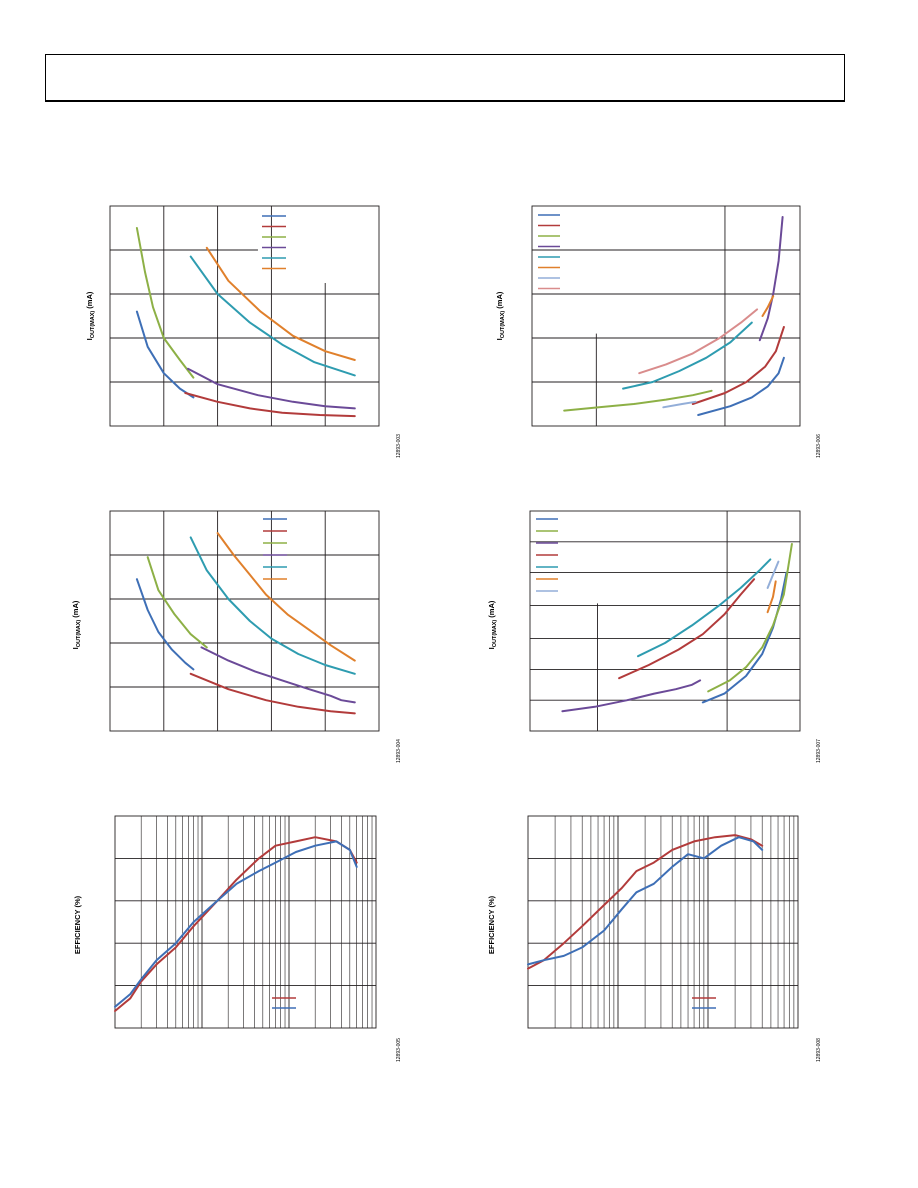 This screenshot has width=918, height=1188. Describe the element at coordinates (399, 1050) in the screenshot. I see `figure-id: 12893-005` at that location.